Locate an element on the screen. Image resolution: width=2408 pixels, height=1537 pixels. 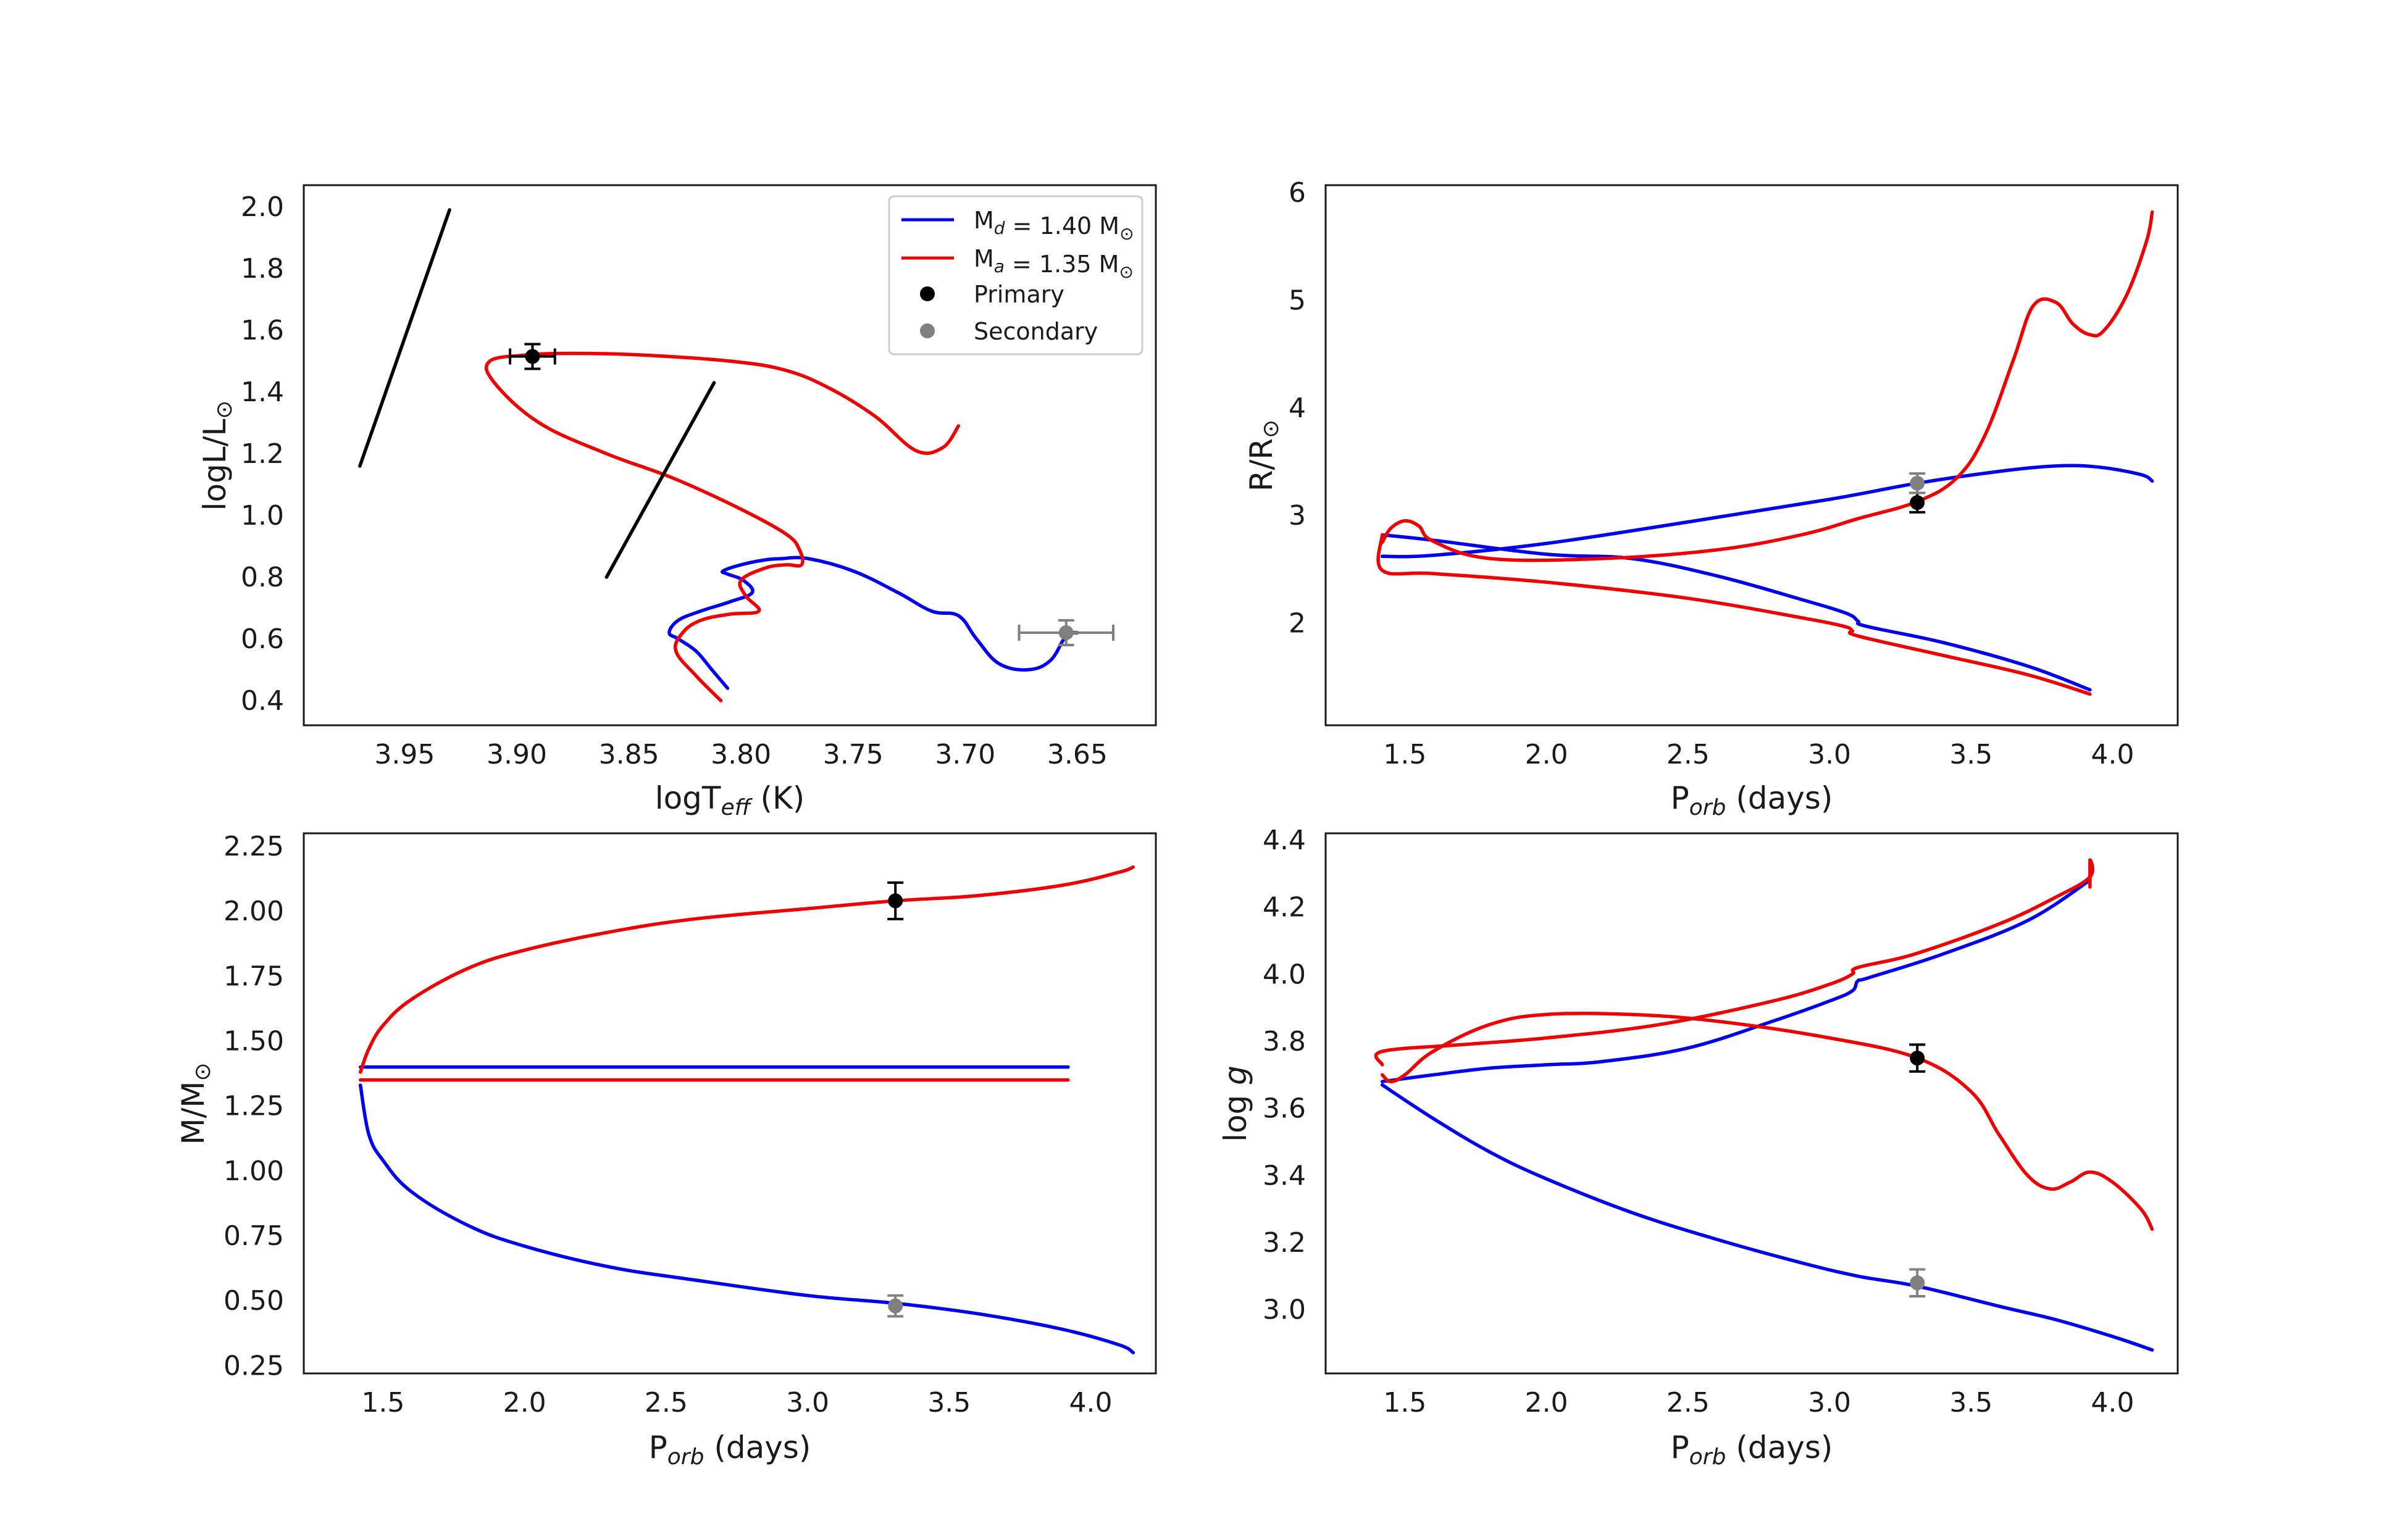
logg-primary-point is located at coordinates (1917, 1058).